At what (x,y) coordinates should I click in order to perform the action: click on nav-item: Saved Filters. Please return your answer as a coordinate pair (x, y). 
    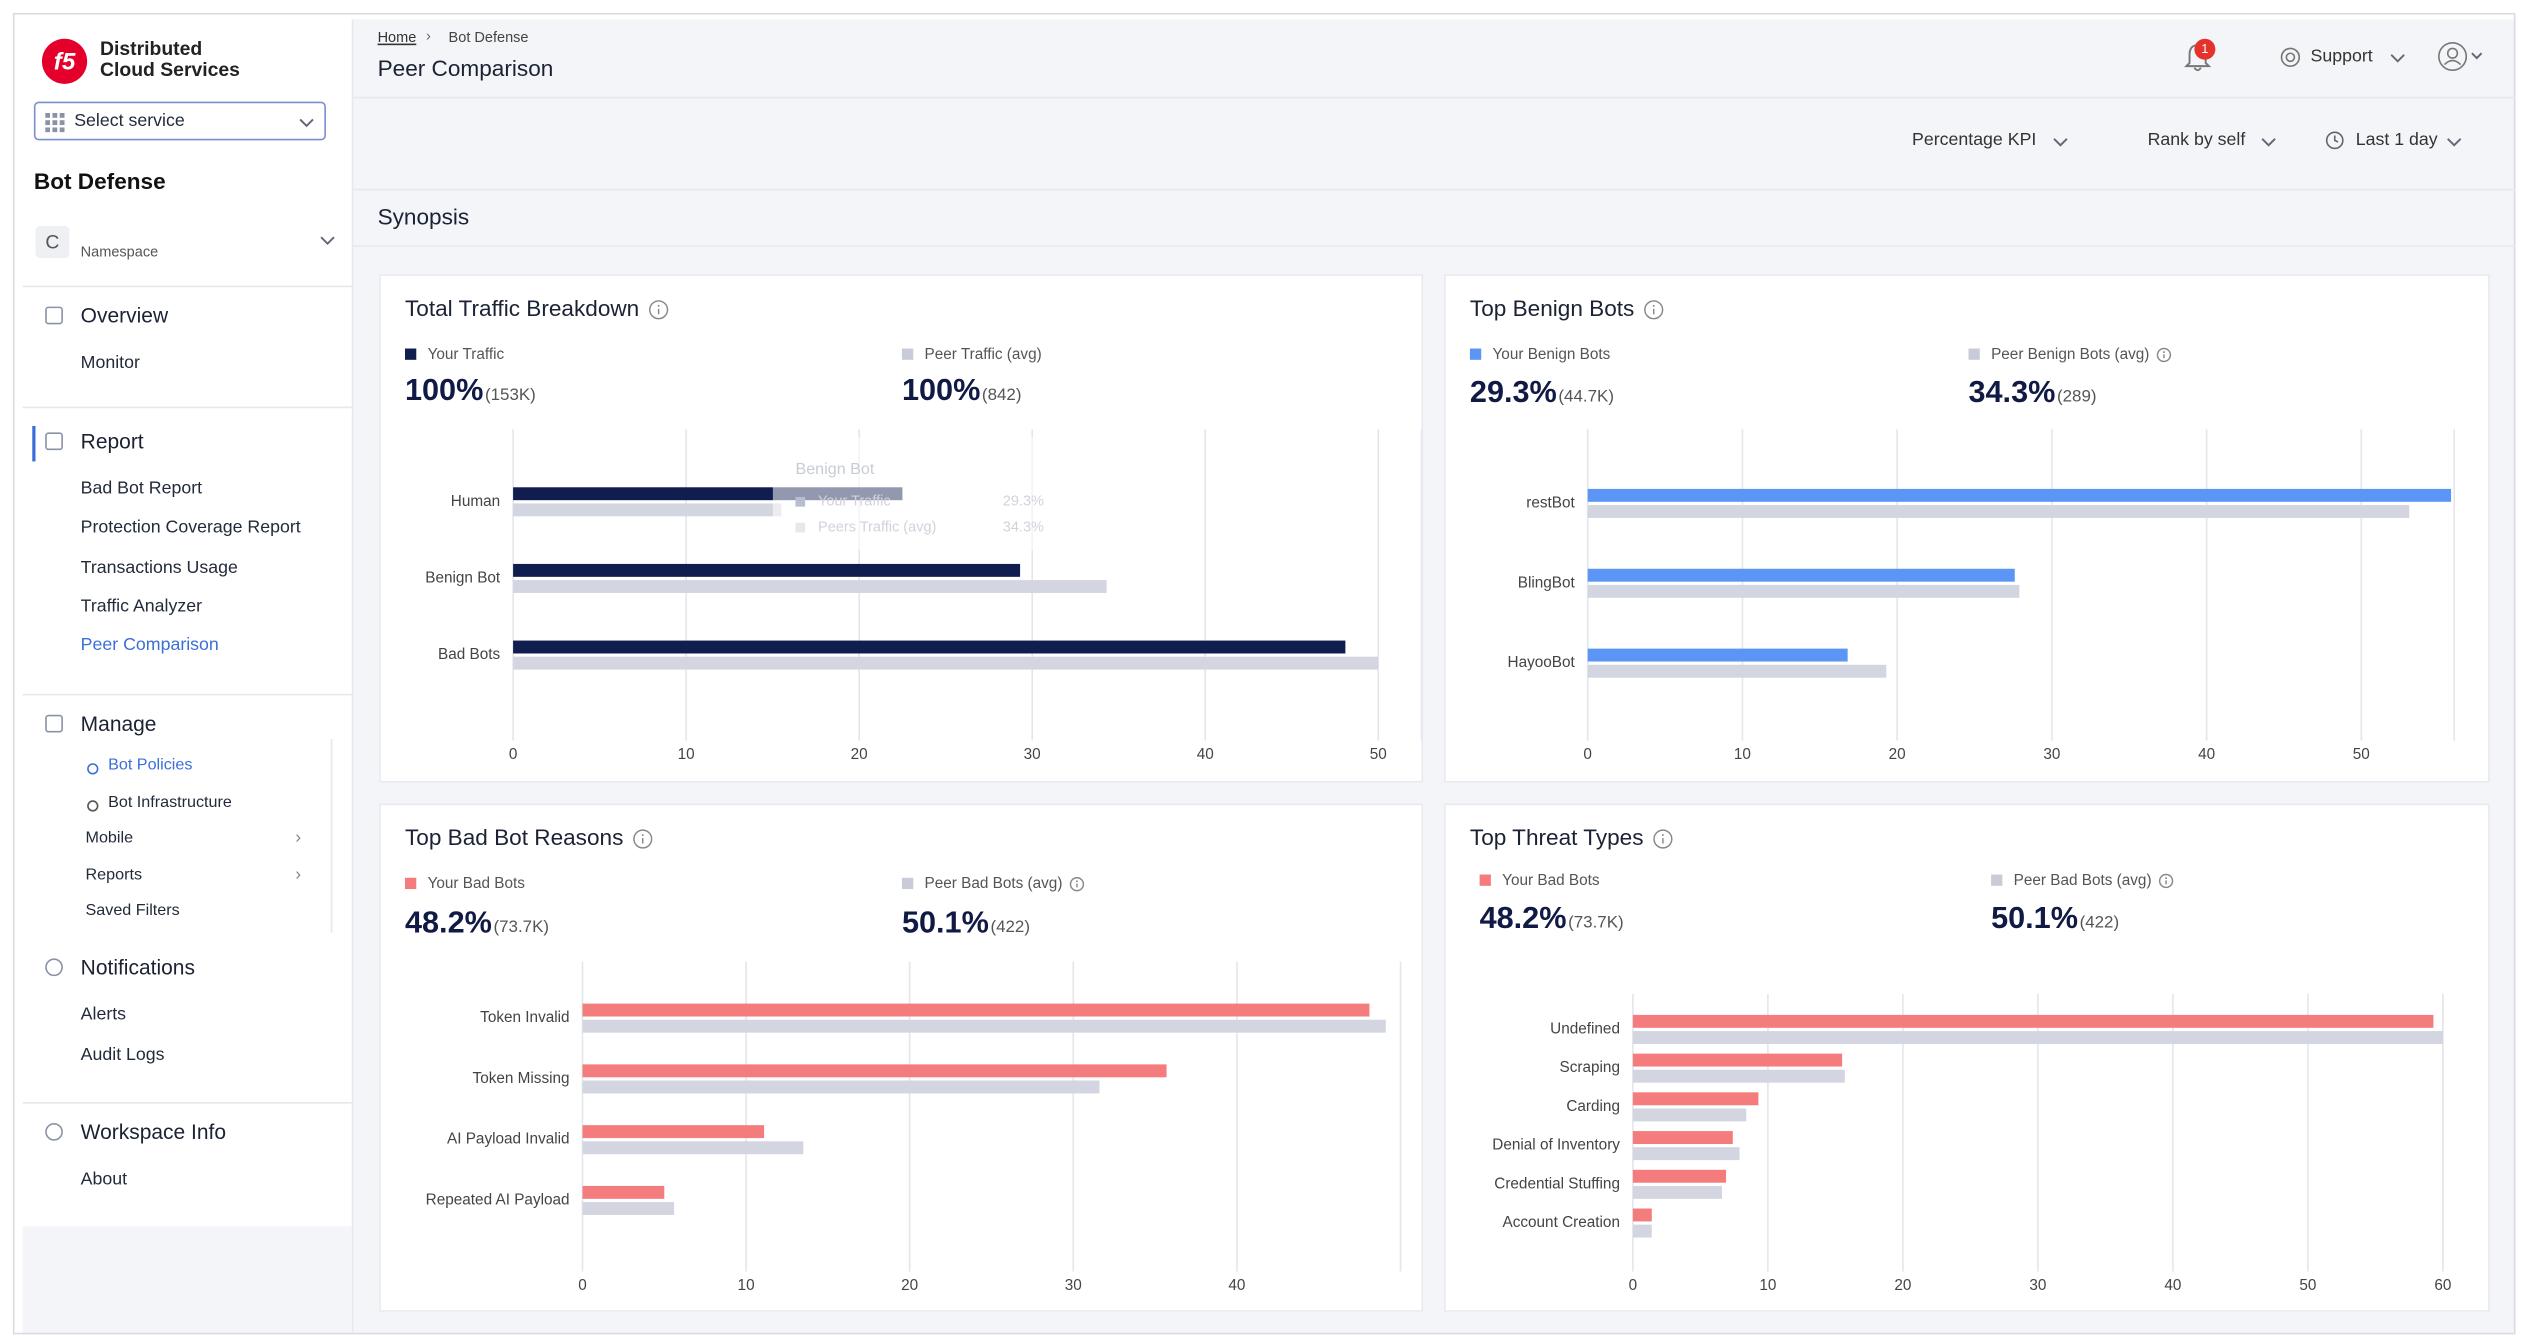
    Looking at the image, I should click on (132, 910).